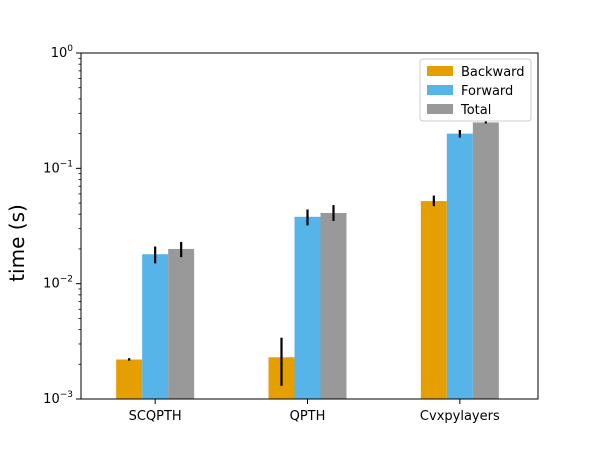 The width and height of the screenshot is (598, 449). Describe the element at coordinates (70, 49) in the screenshot. I see `y-tick-exponent: 0` at that location.